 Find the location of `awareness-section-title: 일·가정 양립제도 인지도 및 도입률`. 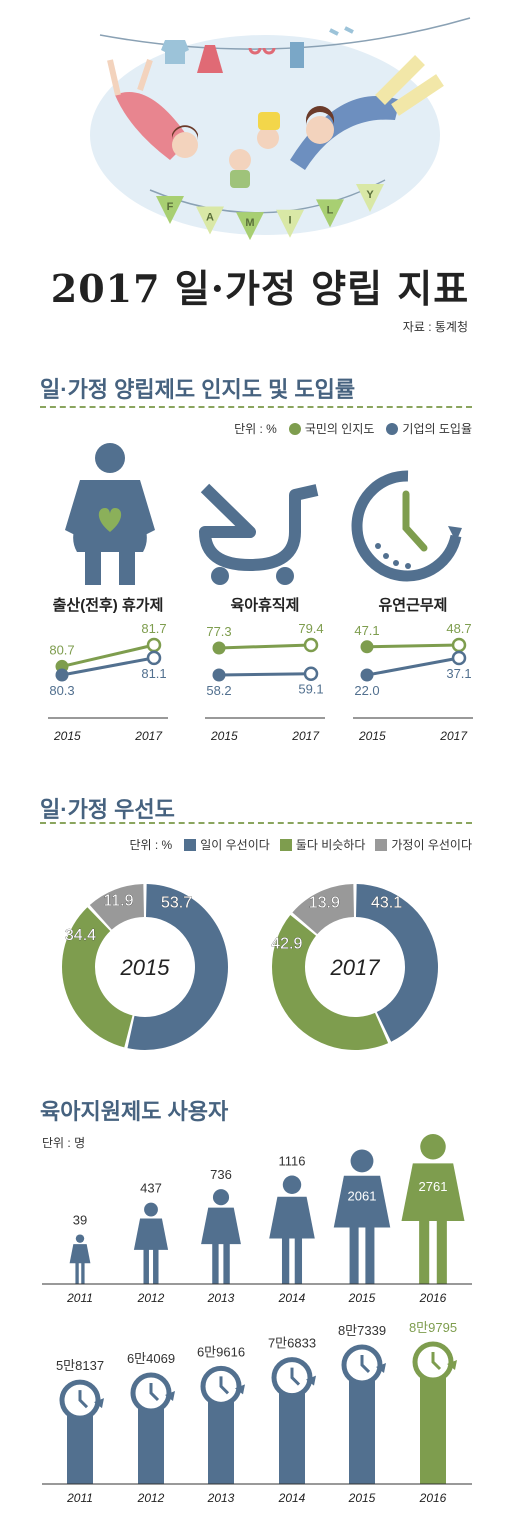

awareness-section-title: 일·가정 양립제도 인지도 및 도입률 is located at coordinates (198, 389).